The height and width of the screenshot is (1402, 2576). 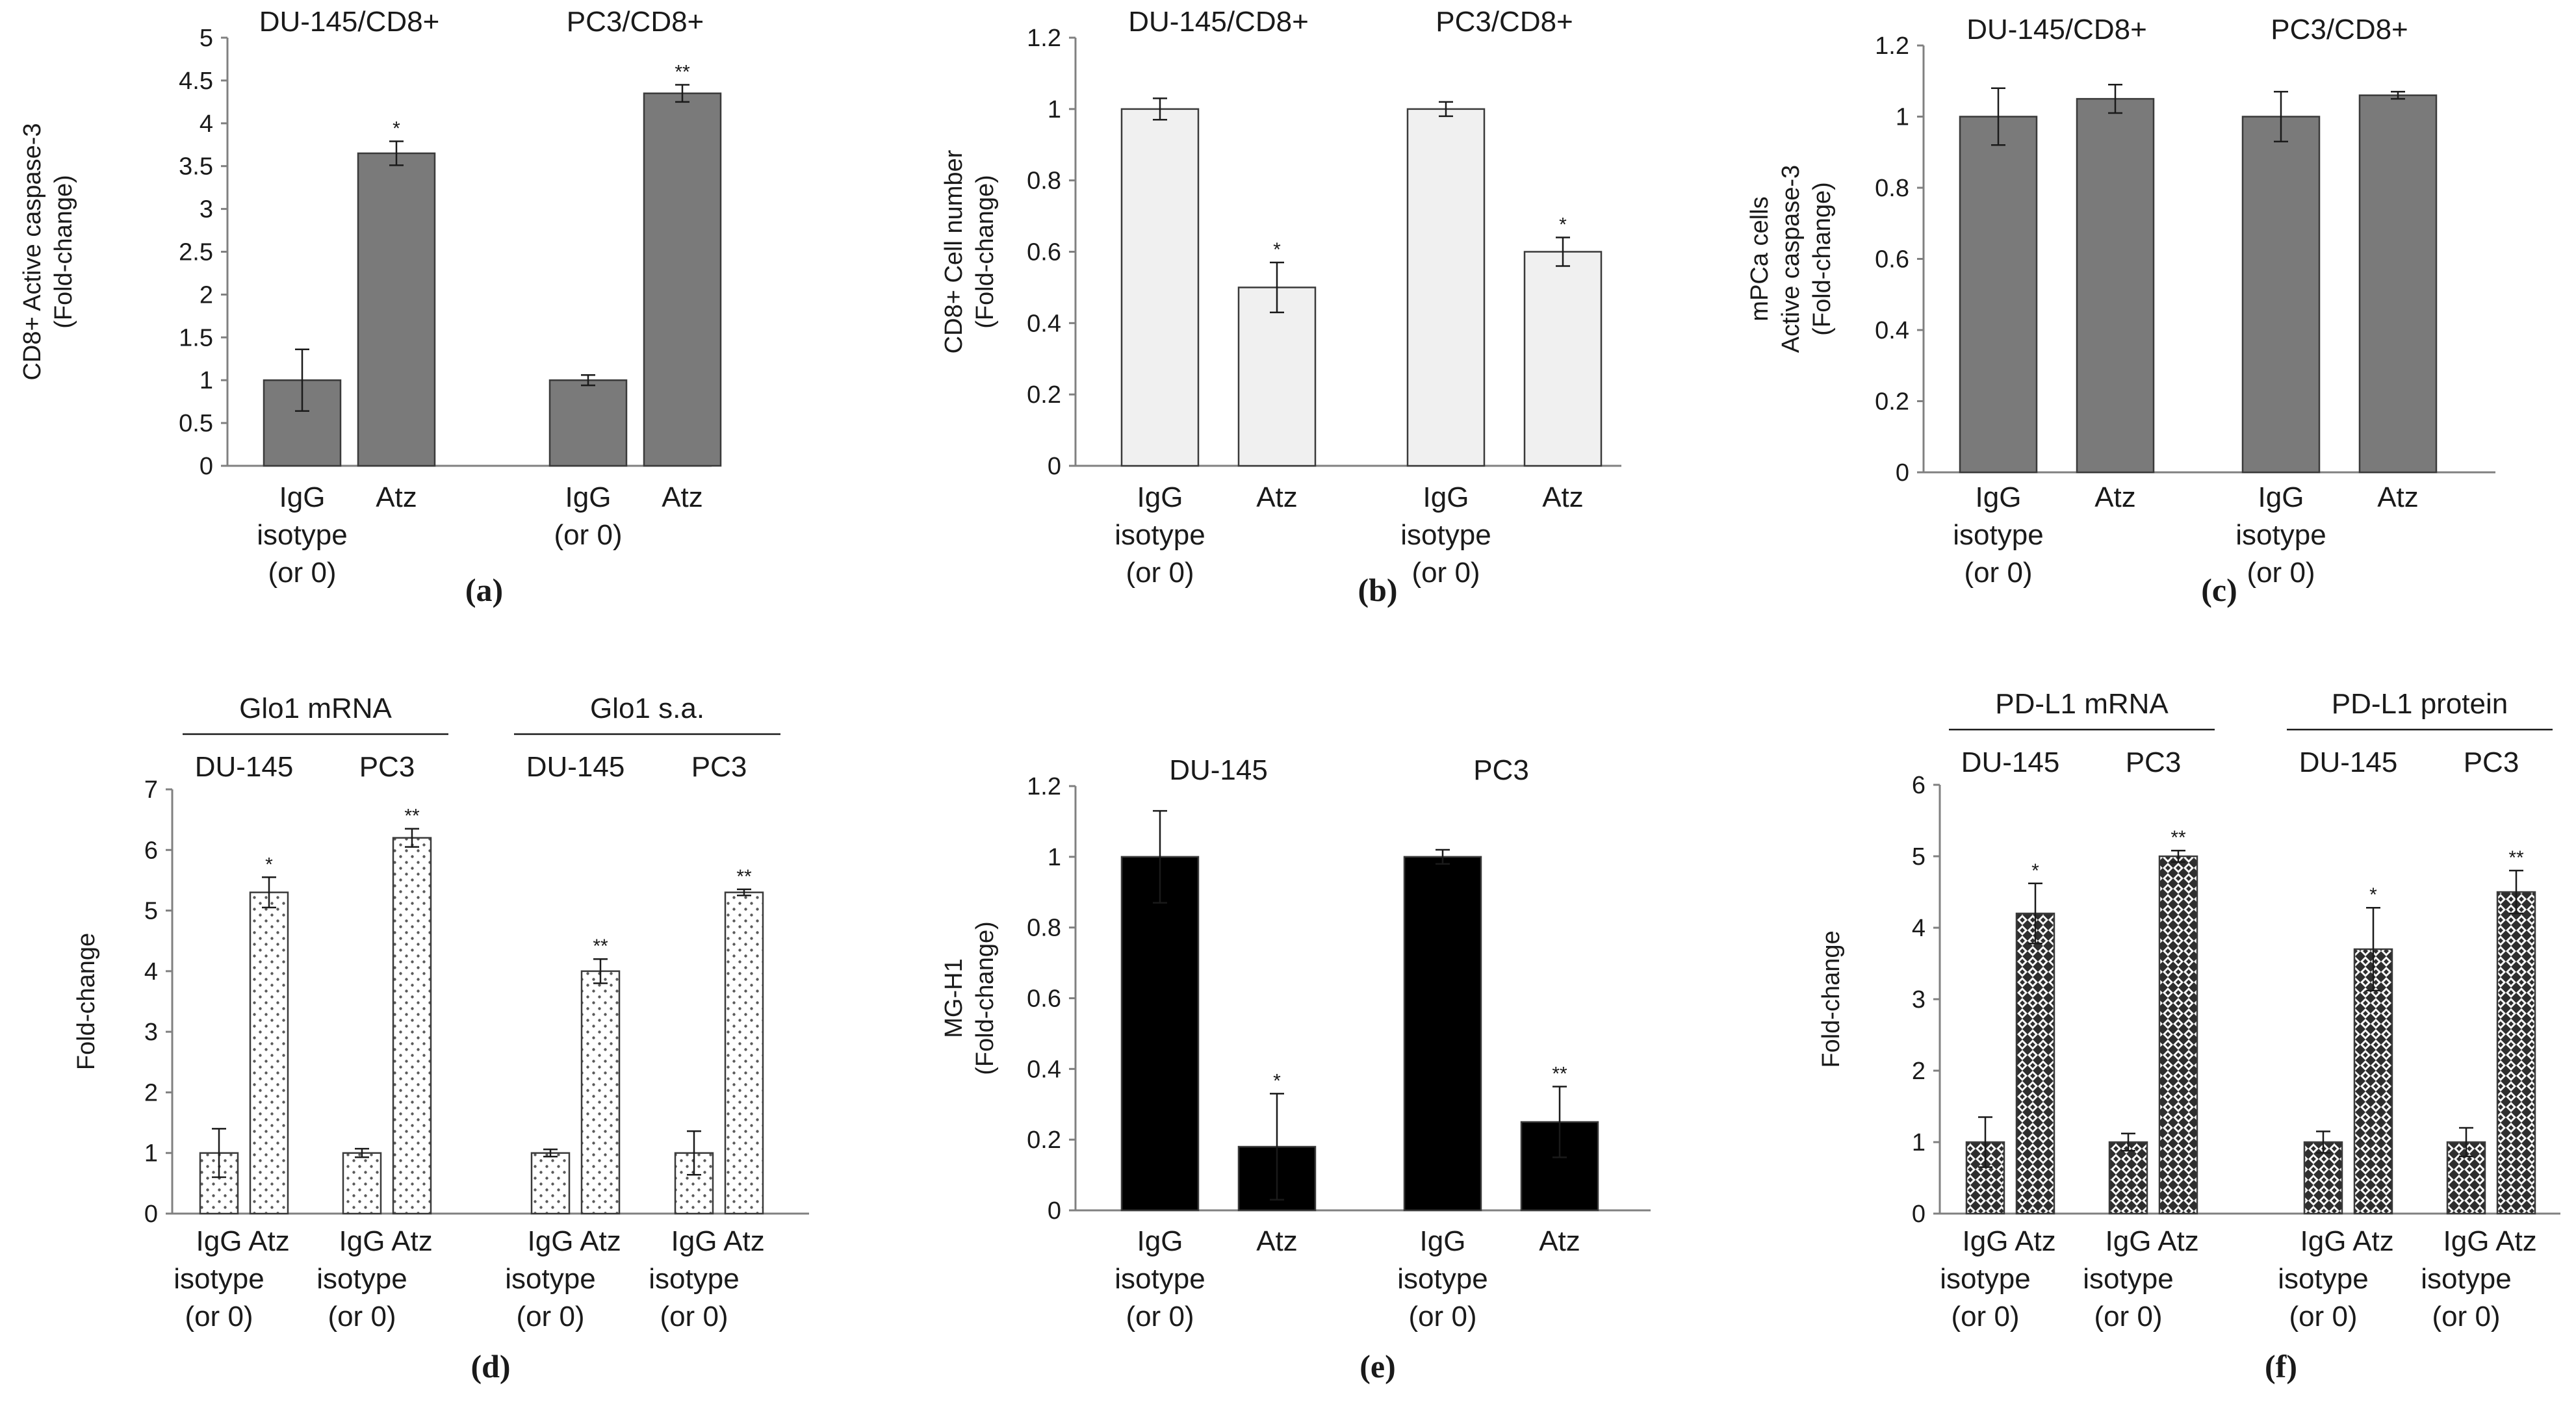 What do you see at coordinates (2281, 1366) in the screenshot?
I see `panel-label: (f)` at bounding box center [2281, 1366].